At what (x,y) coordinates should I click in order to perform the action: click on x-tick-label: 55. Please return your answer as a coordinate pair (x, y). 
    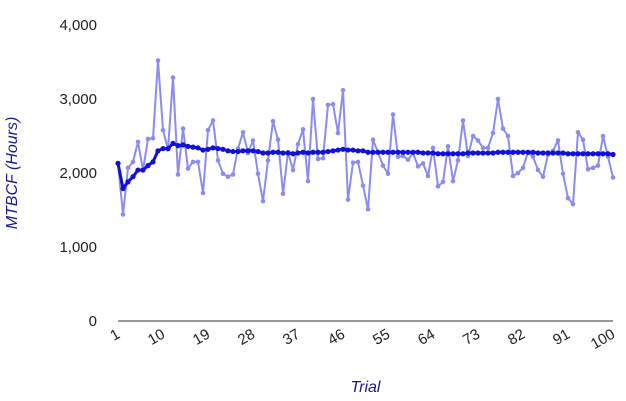
    Looking at the image, I should click on (381, 337).